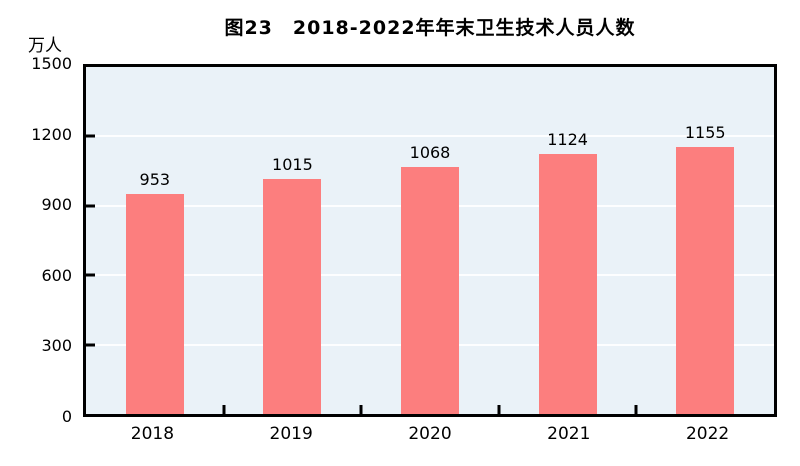  Describe the element at coordinates (430, 290) in the screenshot. I see `bar-2020` at that location.